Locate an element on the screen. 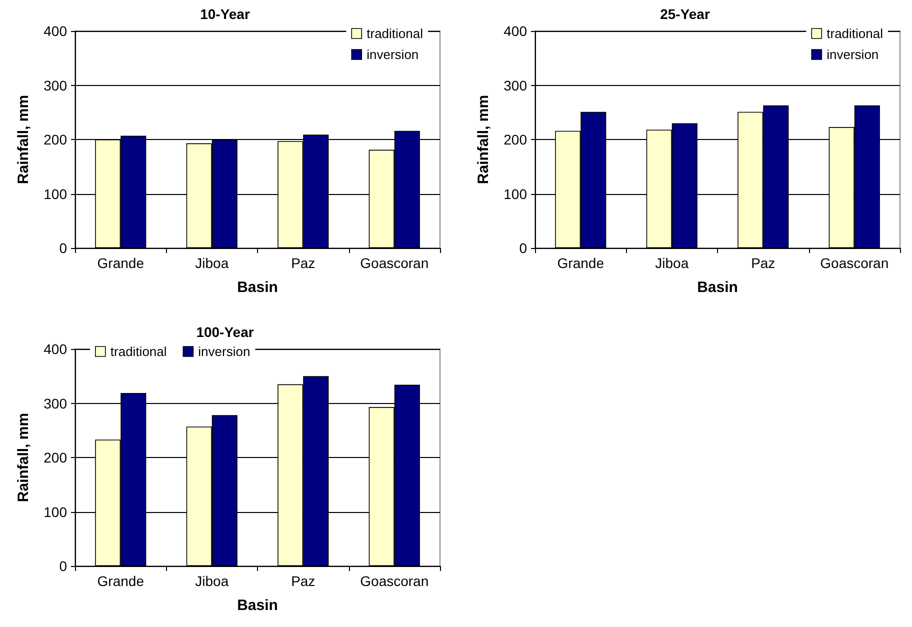  chart-title: 100-Year is located at coordinates (225, 332).